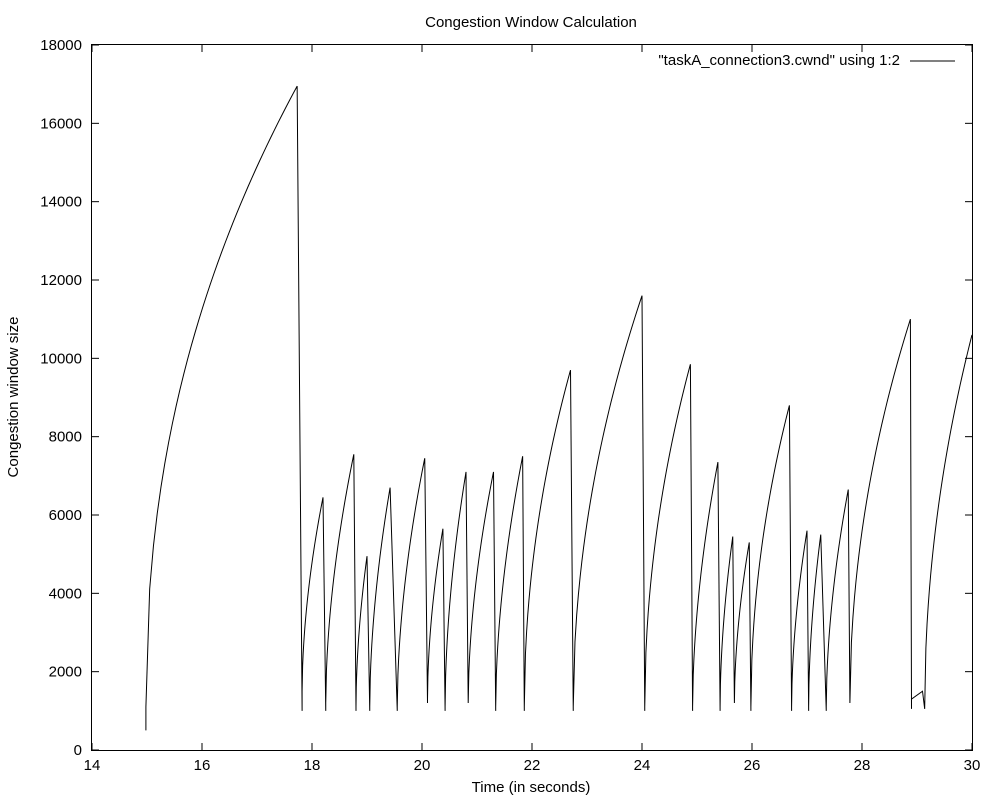 The height and width of the screenshot is (800, 1000). What do you see at coordinates (779, 60) in the screenshot?
I see `legend-label: "taskA_connection3.cwnd" using 1:2` at bounding box center [779, 60].